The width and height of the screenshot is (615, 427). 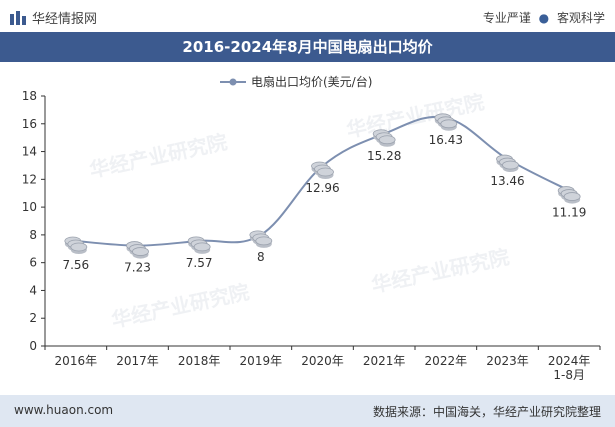 What do you see at coordinates (65, 19) in the screenshot?
I see `brand-name: 华经情报网` at bounding box center [65, 19].